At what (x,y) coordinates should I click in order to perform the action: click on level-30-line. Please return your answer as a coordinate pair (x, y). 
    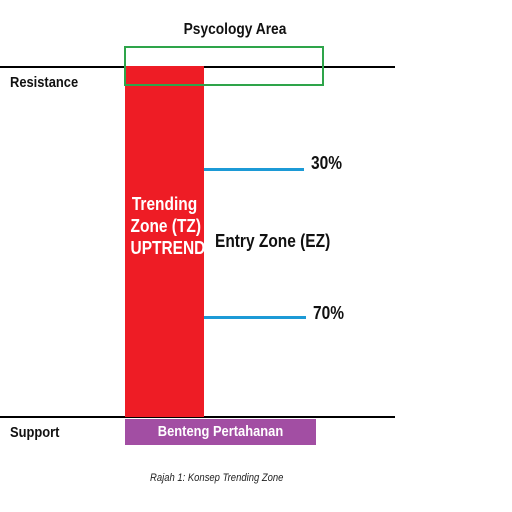
    Looking at the image, I should click on (254, 169).